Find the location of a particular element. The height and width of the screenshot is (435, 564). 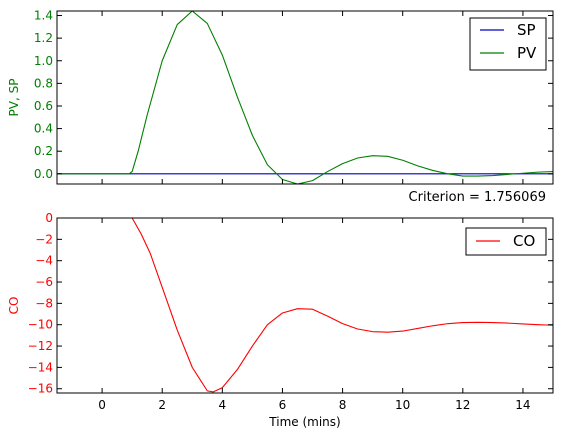

y-tick-label: 0.2 is located at coordinates (43, 151).